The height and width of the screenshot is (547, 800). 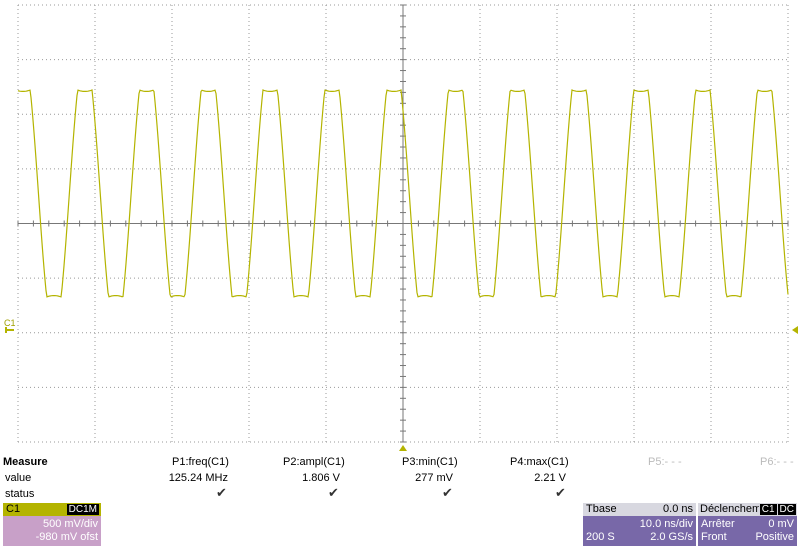 I want to click on param-label: P6:- - -, so click(x=777, y=462).